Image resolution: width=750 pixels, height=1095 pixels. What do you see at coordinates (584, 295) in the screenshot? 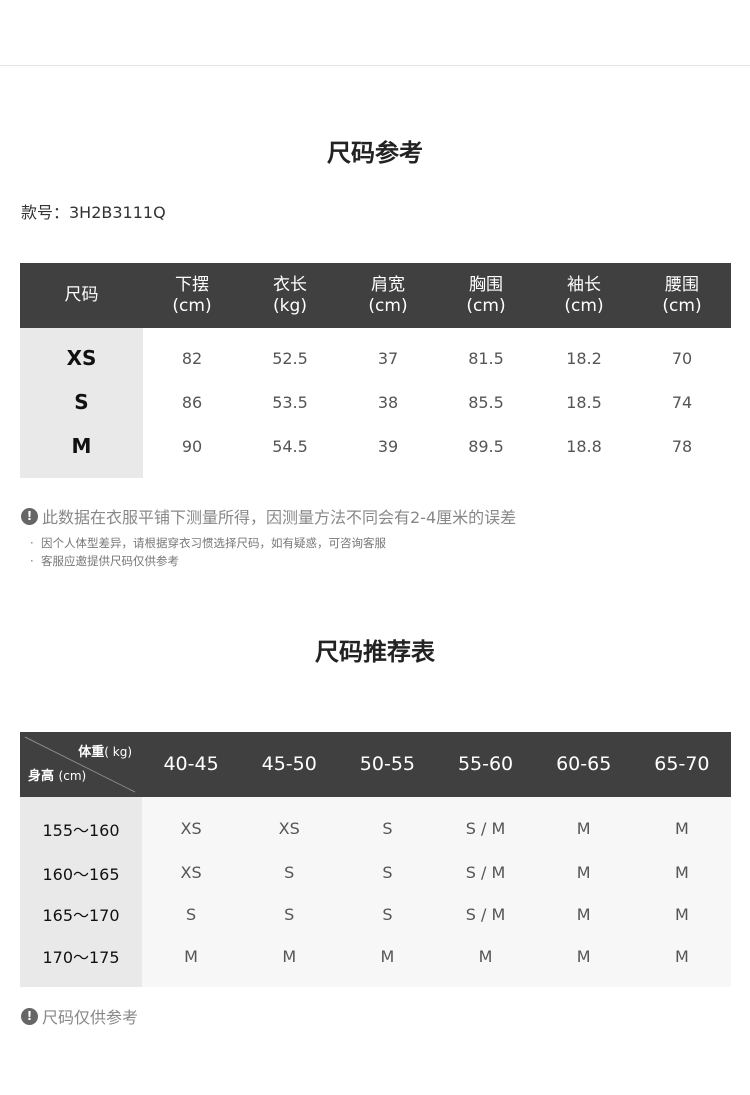
I see `column-header: 袖长 (cm)` at bounding box center [584, 295].